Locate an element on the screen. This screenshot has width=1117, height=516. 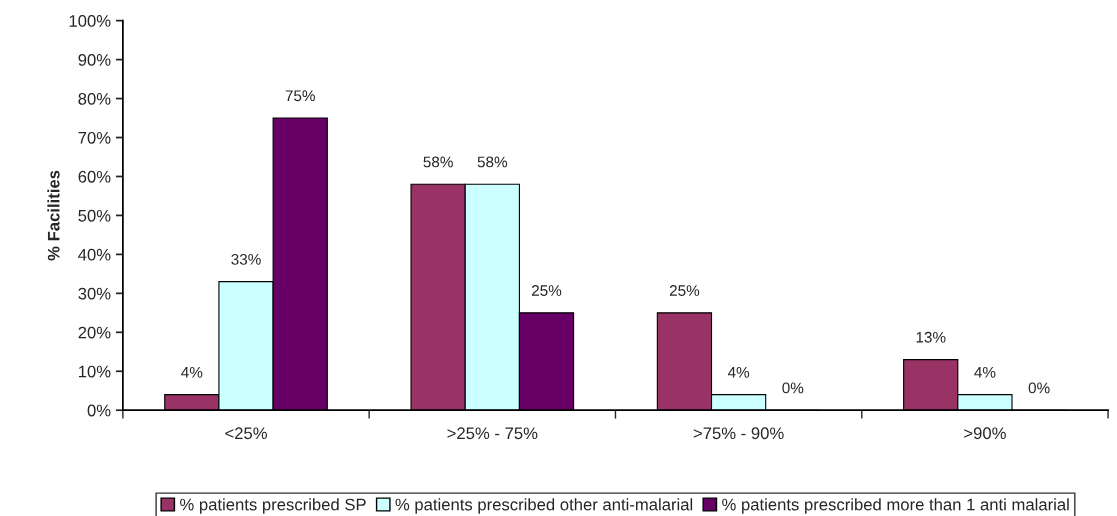
y-tick-label: 40% is located at coordinates (94, 254).